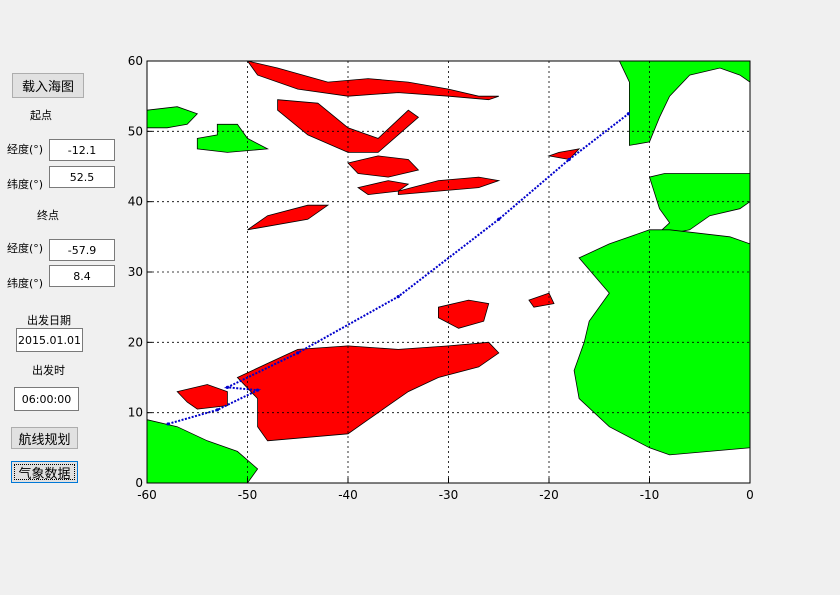  What do you see at coordinates (49, 340) in the screenshot?
I see `depart-date-field: 2015.01.01` at bounding box center [49, 340].